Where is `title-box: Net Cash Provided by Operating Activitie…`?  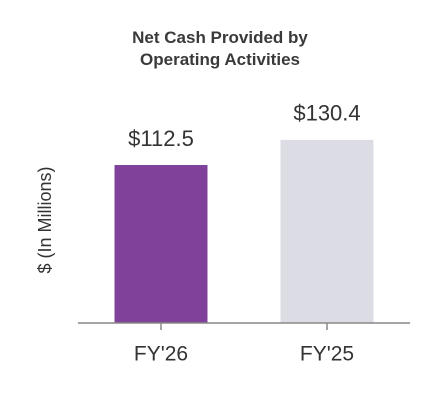
title-box: Net Cash Provided by Operating Activitie… is located at coordinates (220, 49).